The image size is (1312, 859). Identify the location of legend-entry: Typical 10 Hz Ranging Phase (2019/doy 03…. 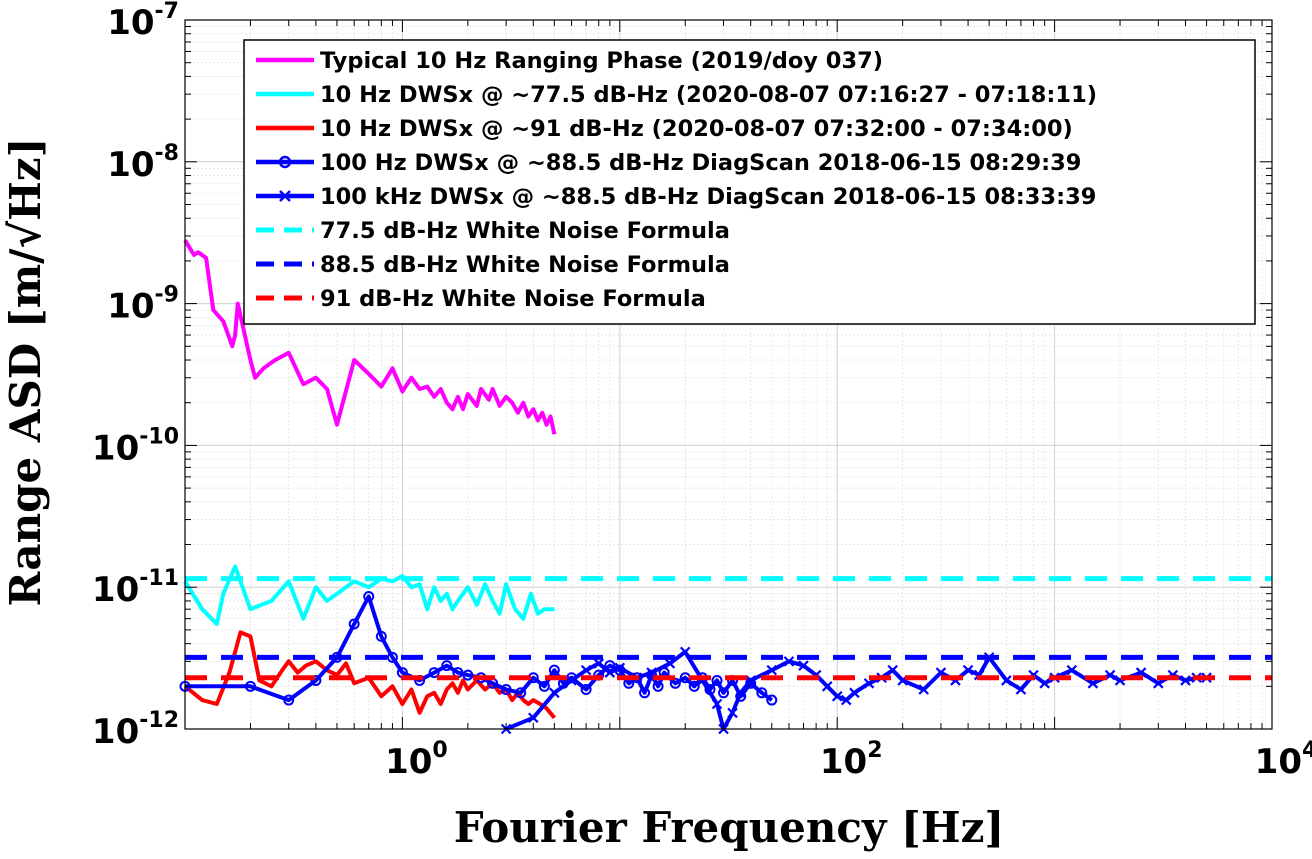
(569, 61).